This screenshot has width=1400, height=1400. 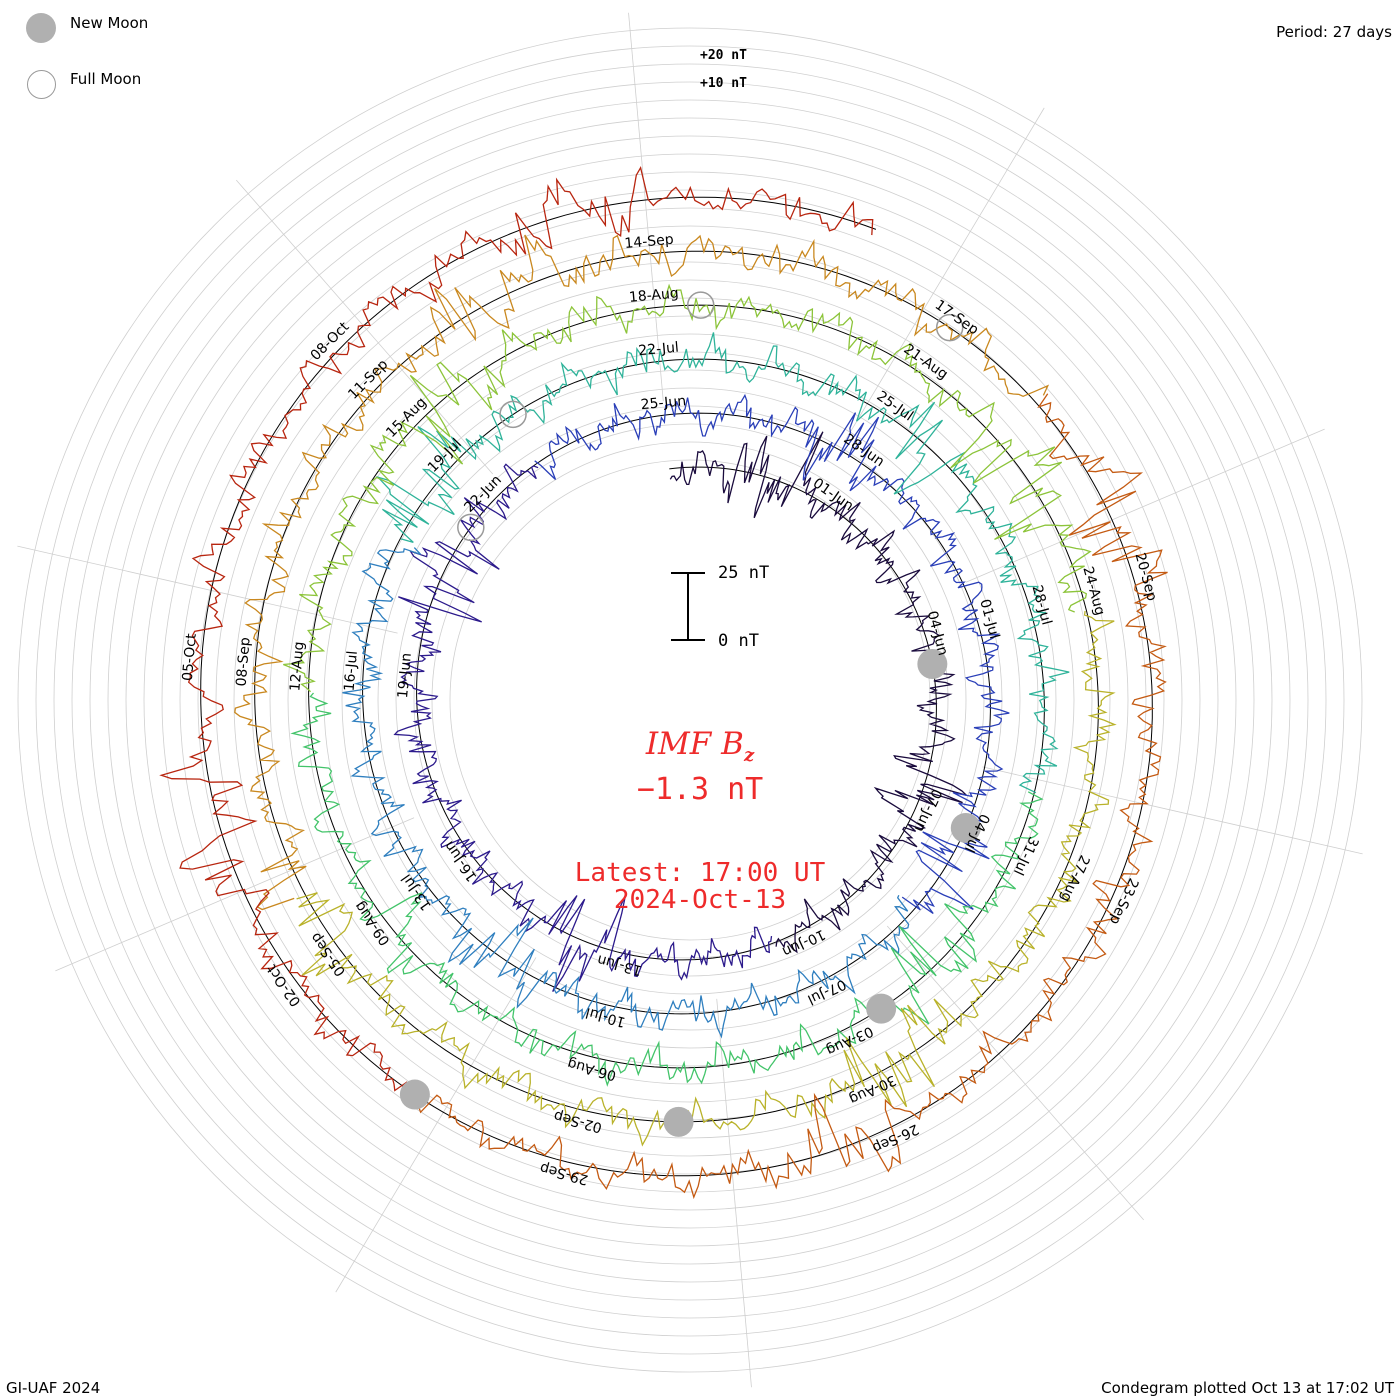 What do you see at coordinates (578, 1121) in the screenshot?
I see `date-label: 02-Sep` at bounding box center [578, 1121].